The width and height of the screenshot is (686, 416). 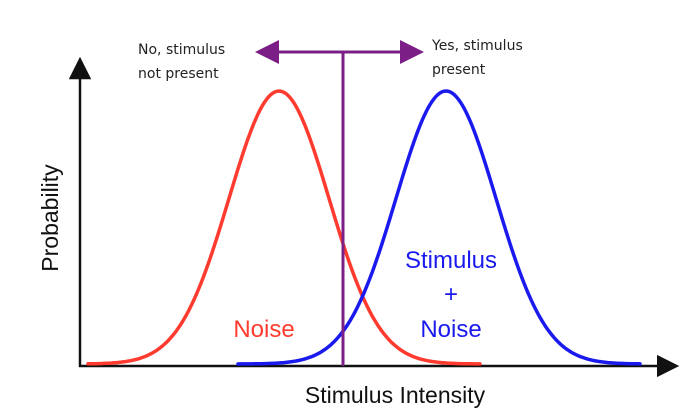 I want to click on x-axis-label: Stimulus Intensity, so click(x=395, y=395).